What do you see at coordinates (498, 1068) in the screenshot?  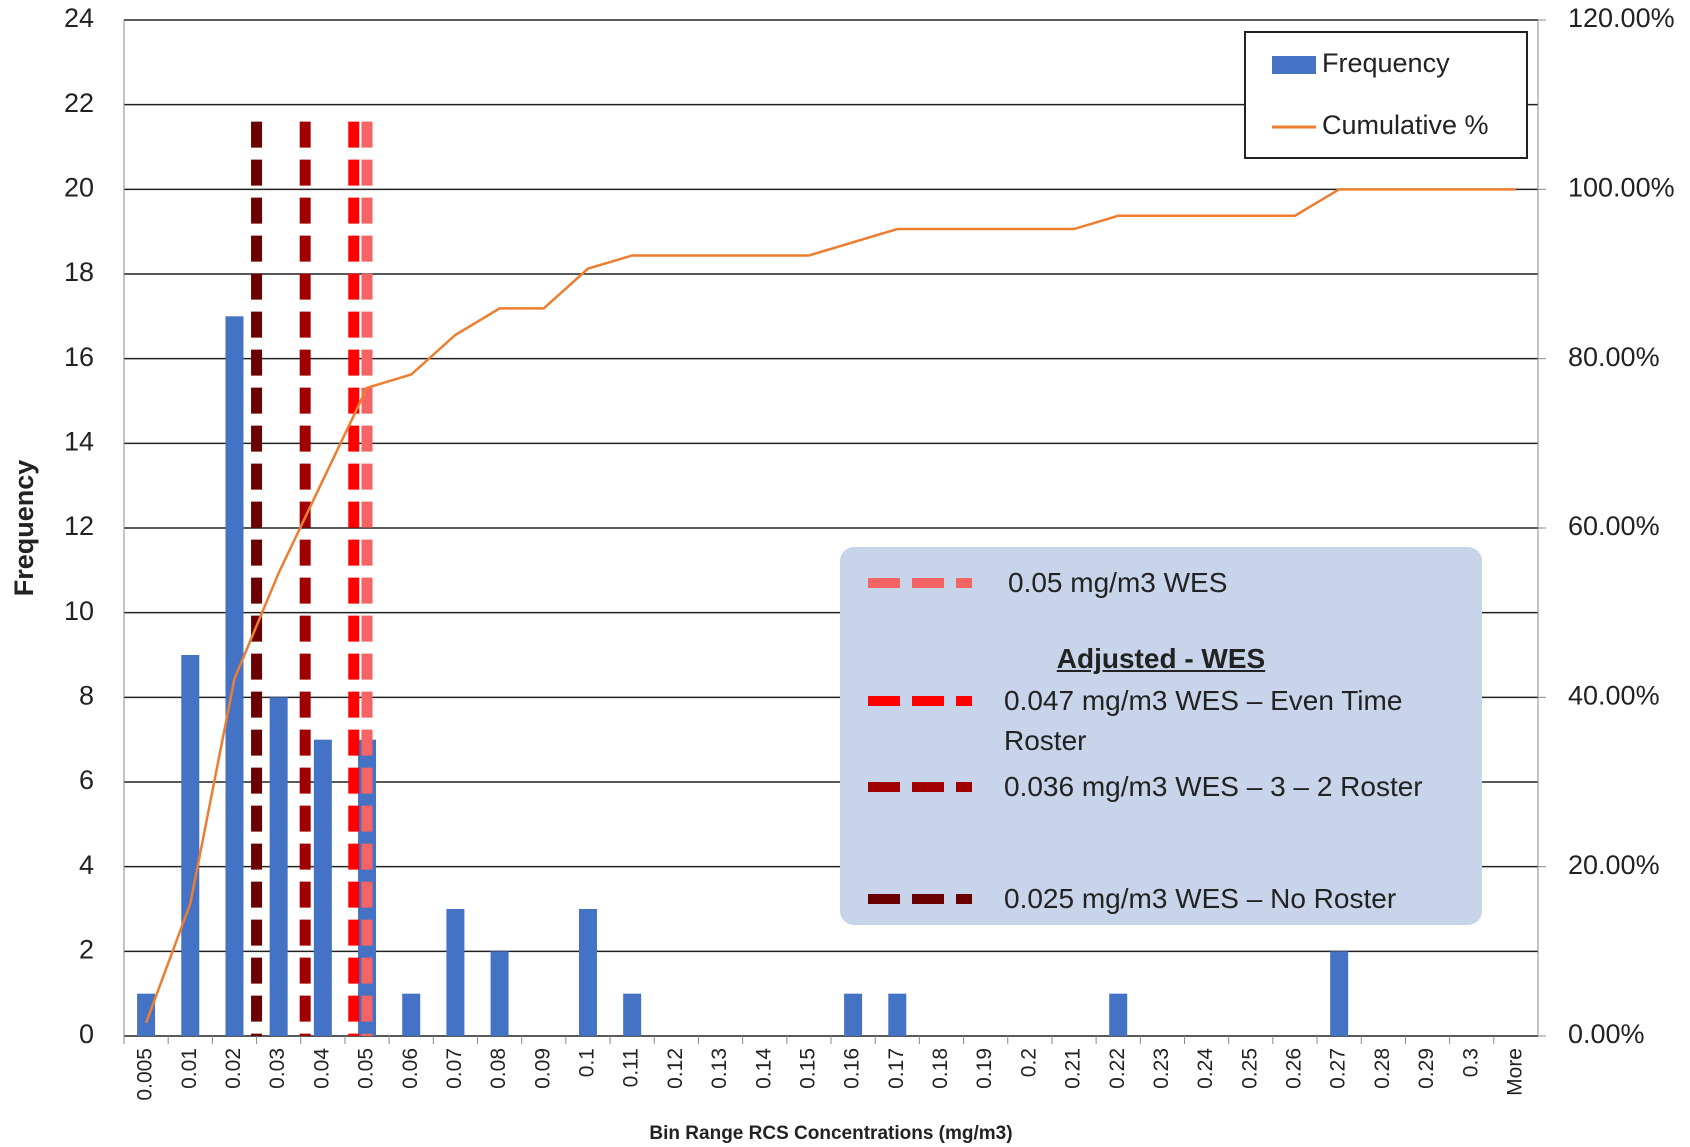 I see `x-tick-label: 0.08` at bounding box center [498, 1068].